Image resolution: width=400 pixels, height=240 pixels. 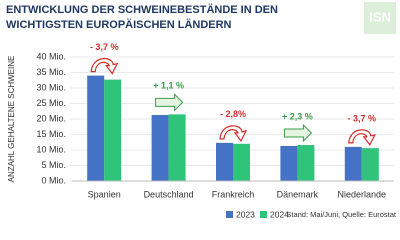 I want to click on y-tick-label: 25 Mio., so click(x=51, y=103).